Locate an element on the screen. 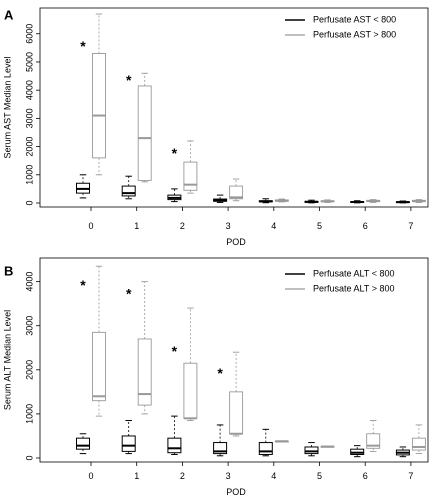  y-axis-title: Serum AST Median Level is located at coordinates (7, 108).